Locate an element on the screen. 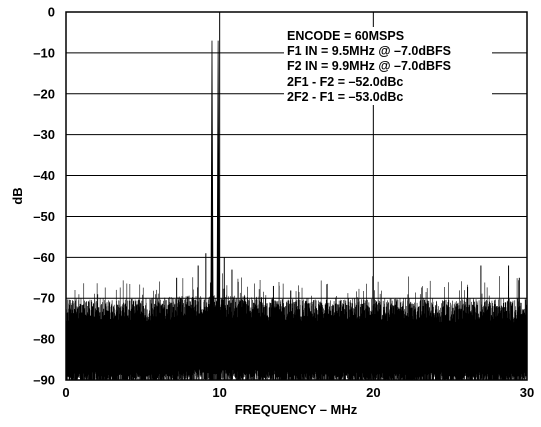  annotation-backdrop is located at coordinates (388, 66).